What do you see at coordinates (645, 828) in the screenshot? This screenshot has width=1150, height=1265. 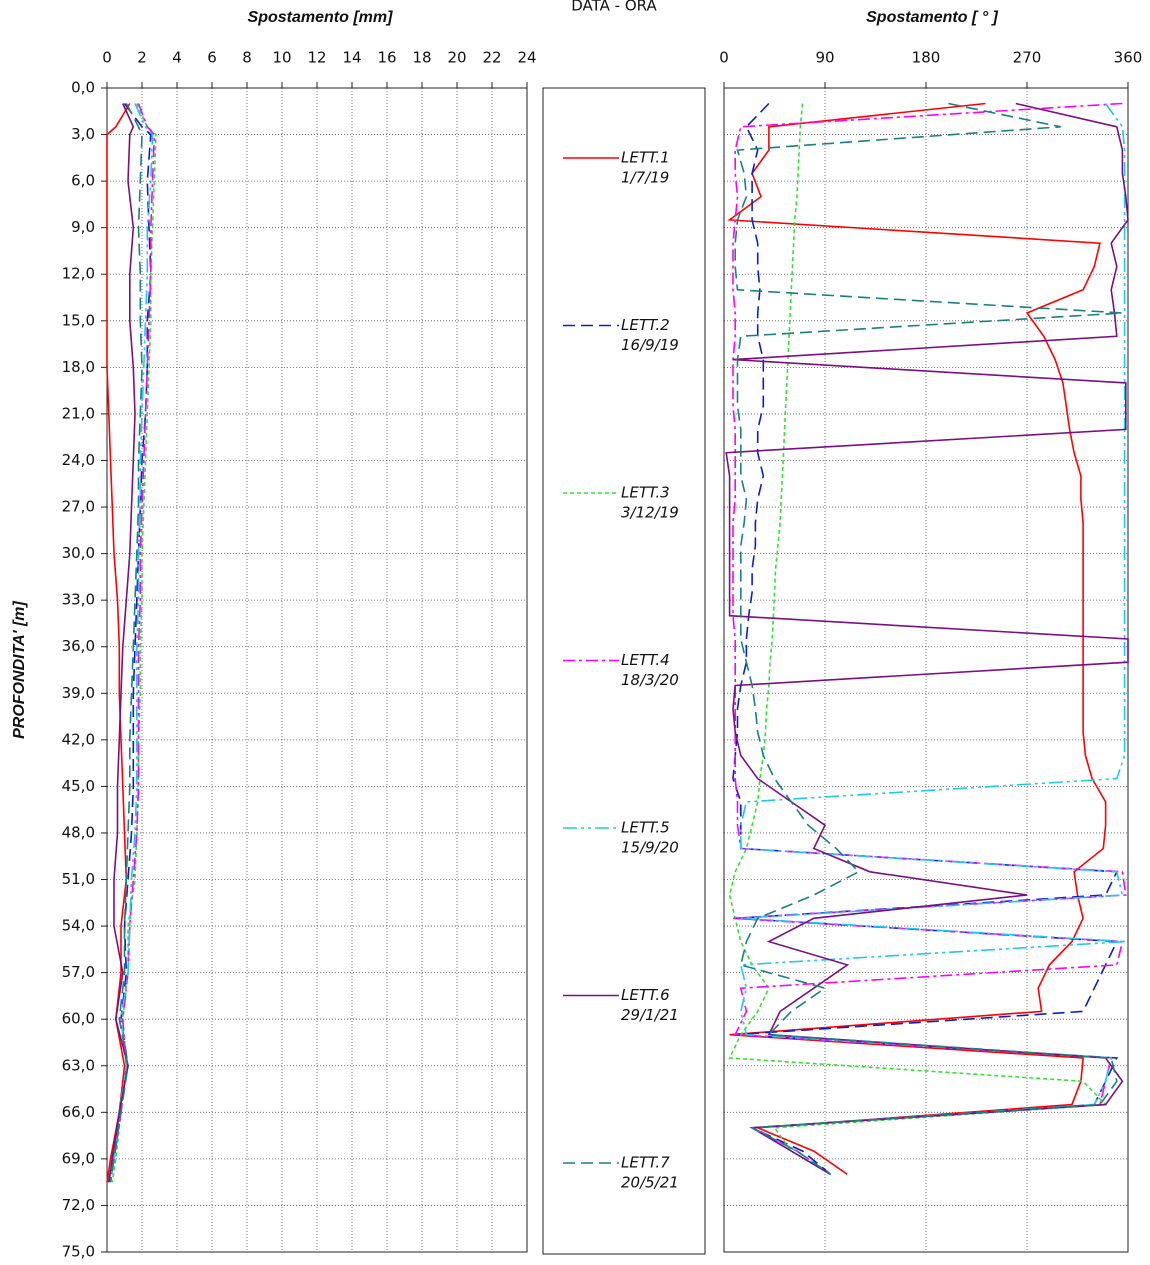 I see `legend-label: LETT.5` at bounding box center [645, 828].